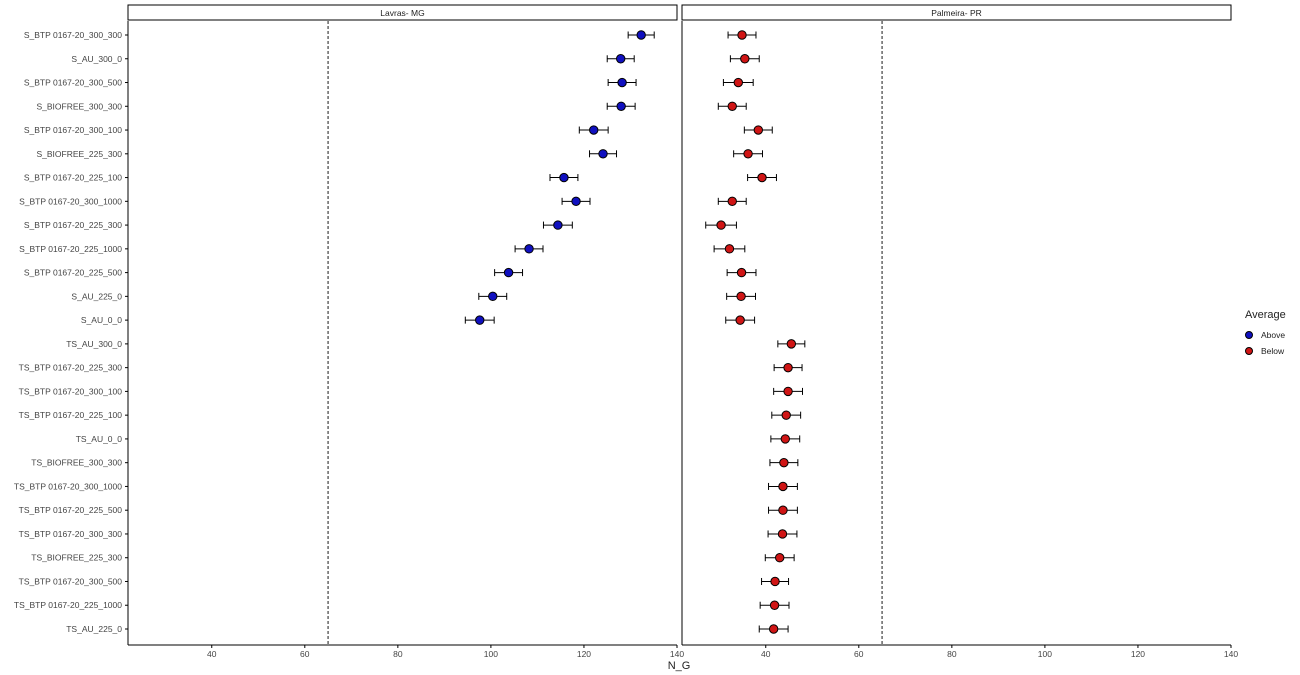 Image resolution: width=1300 pixels, height=675 pixels. Describe the element at coordinates (70, 249) in the screenshot. I see `y-tick-label: S_BTP 0167-20_225_1000` at that location.